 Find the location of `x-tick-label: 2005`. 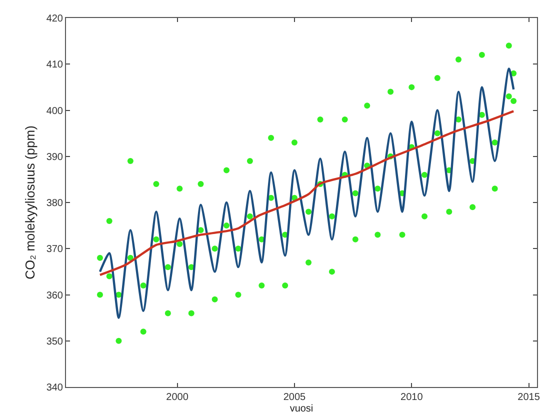

x-tick-label: 2005 is located at coordinates (294, 397).